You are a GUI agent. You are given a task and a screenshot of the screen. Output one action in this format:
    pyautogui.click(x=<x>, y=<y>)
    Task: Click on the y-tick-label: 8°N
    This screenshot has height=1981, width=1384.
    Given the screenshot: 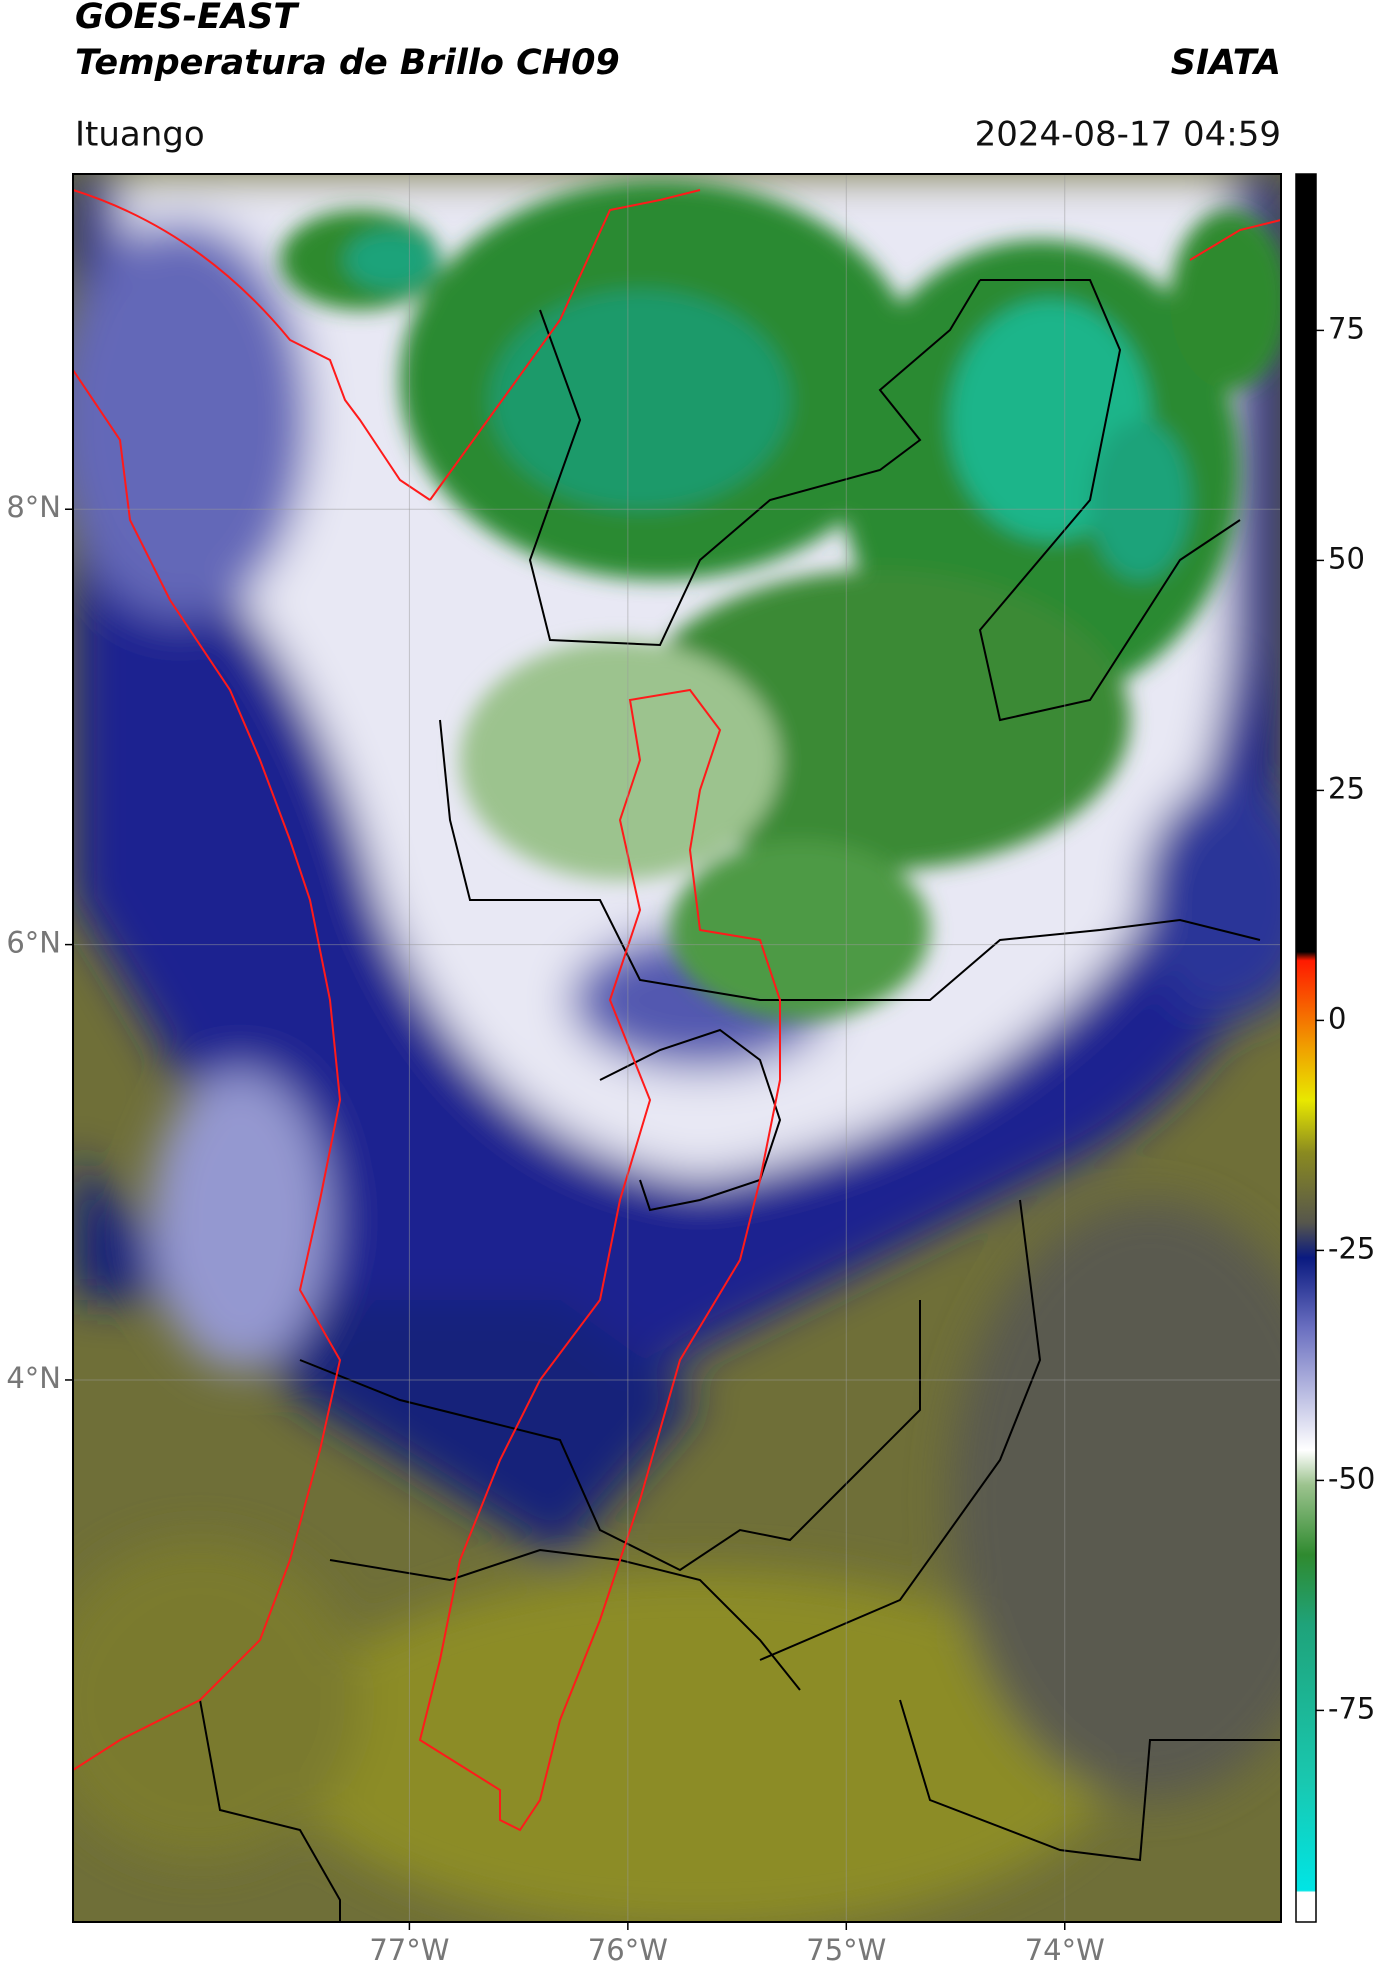 What is the action you would take?
    pyautogui.click(x=33, y=507)
    